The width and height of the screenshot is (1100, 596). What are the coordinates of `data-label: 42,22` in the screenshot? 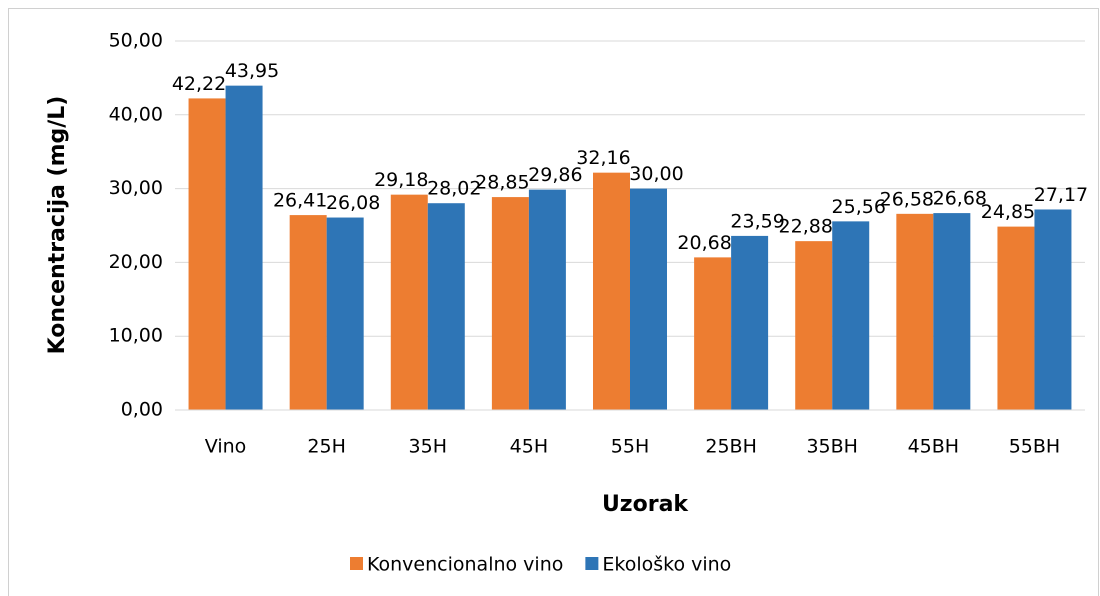 It's located at (199, 84).